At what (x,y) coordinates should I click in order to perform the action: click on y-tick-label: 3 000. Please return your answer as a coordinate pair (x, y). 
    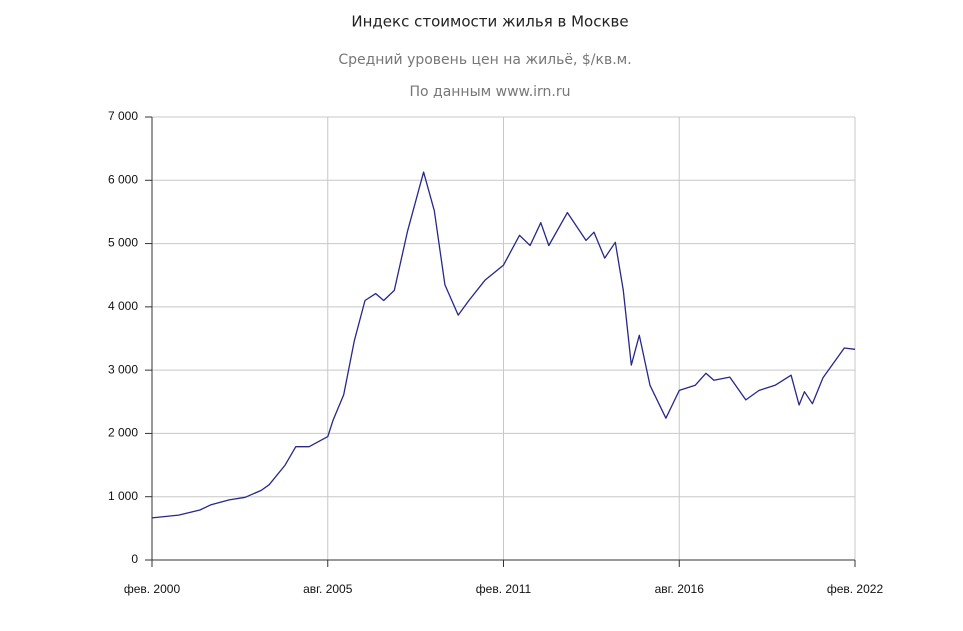
    Looking at the image, I should click on (123, 369).